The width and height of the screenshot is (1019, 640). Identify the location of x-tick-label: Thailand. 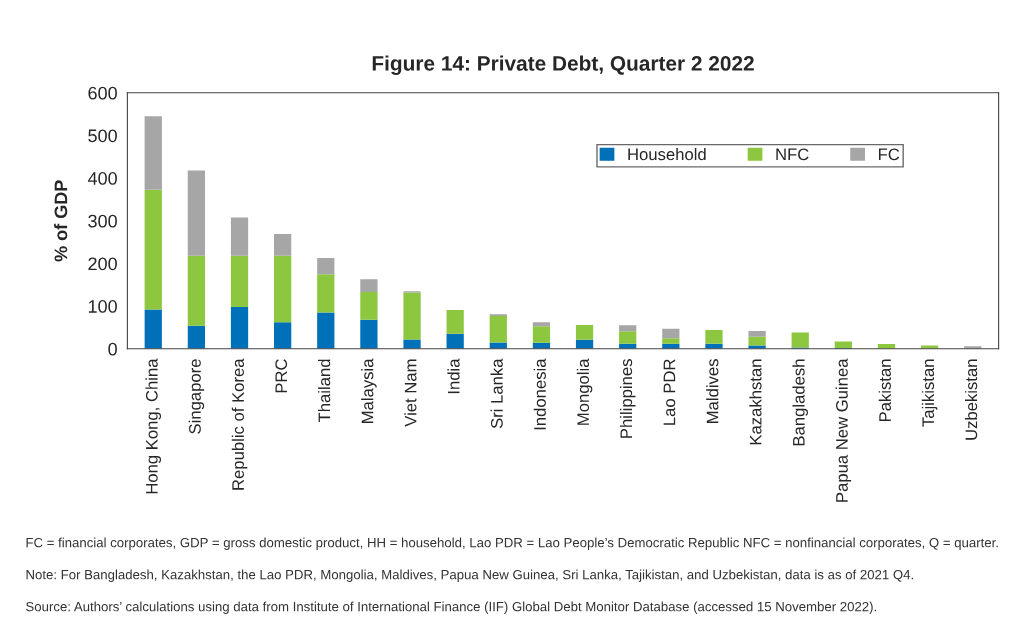
(324, 391).